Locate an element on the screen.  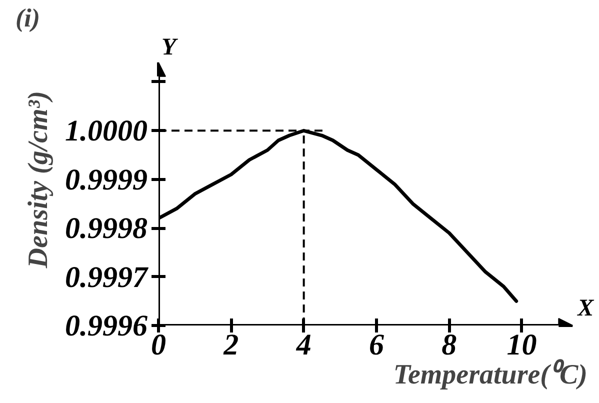
y-tick-label: 0.9999 is located at coordinates (106, 179).